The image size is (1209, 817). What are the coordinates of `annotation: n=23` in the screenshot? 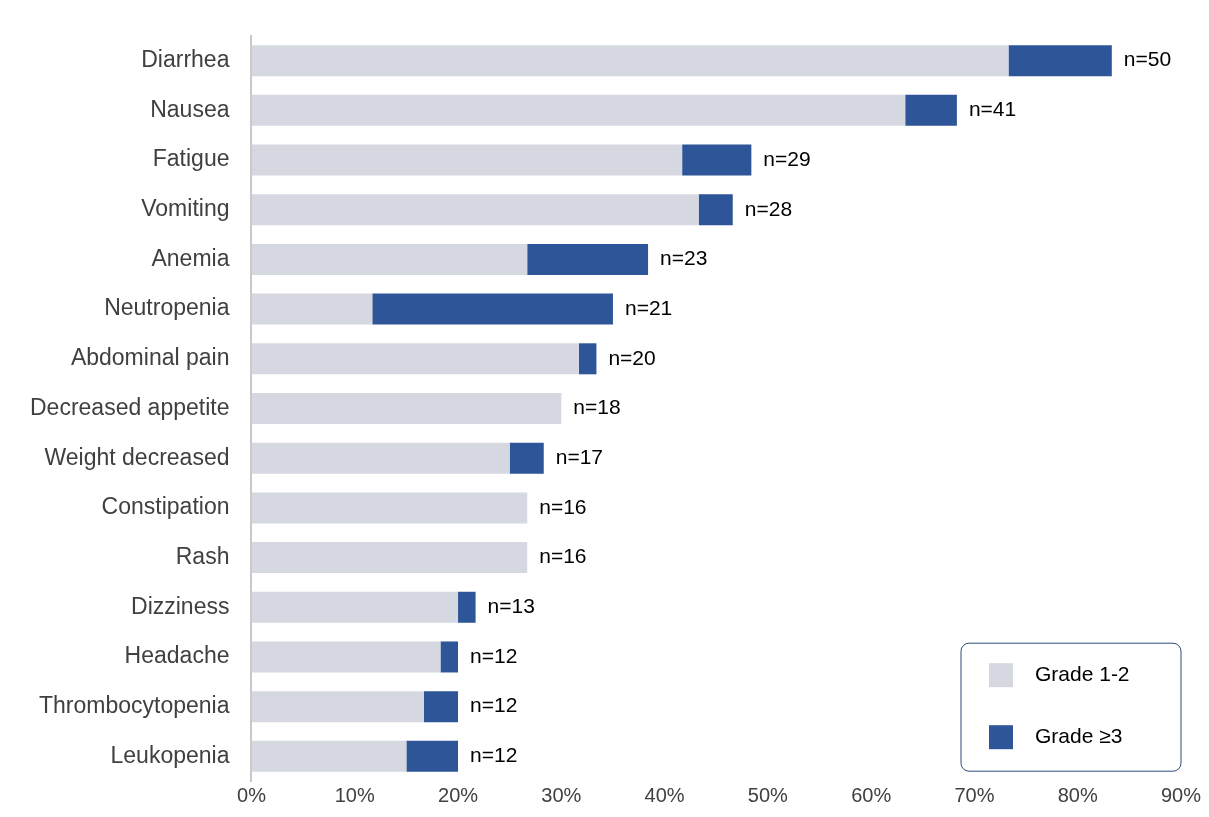 It's located at (684, 258).